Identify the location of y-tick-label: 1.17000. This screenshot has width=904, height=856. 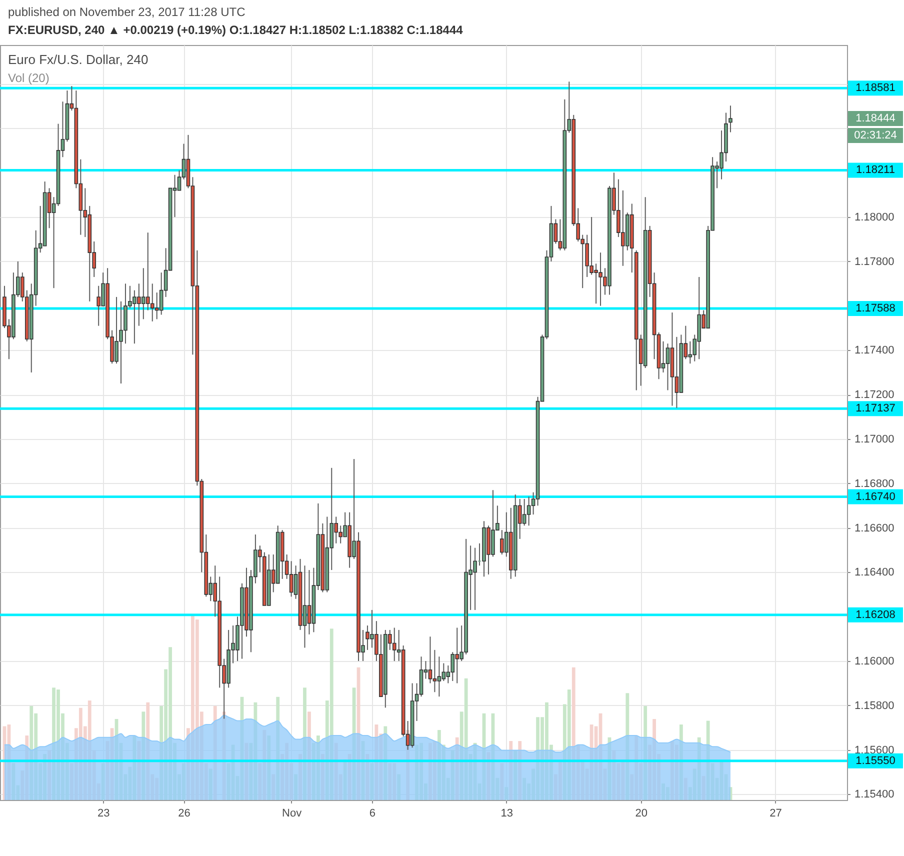
(874, 440).